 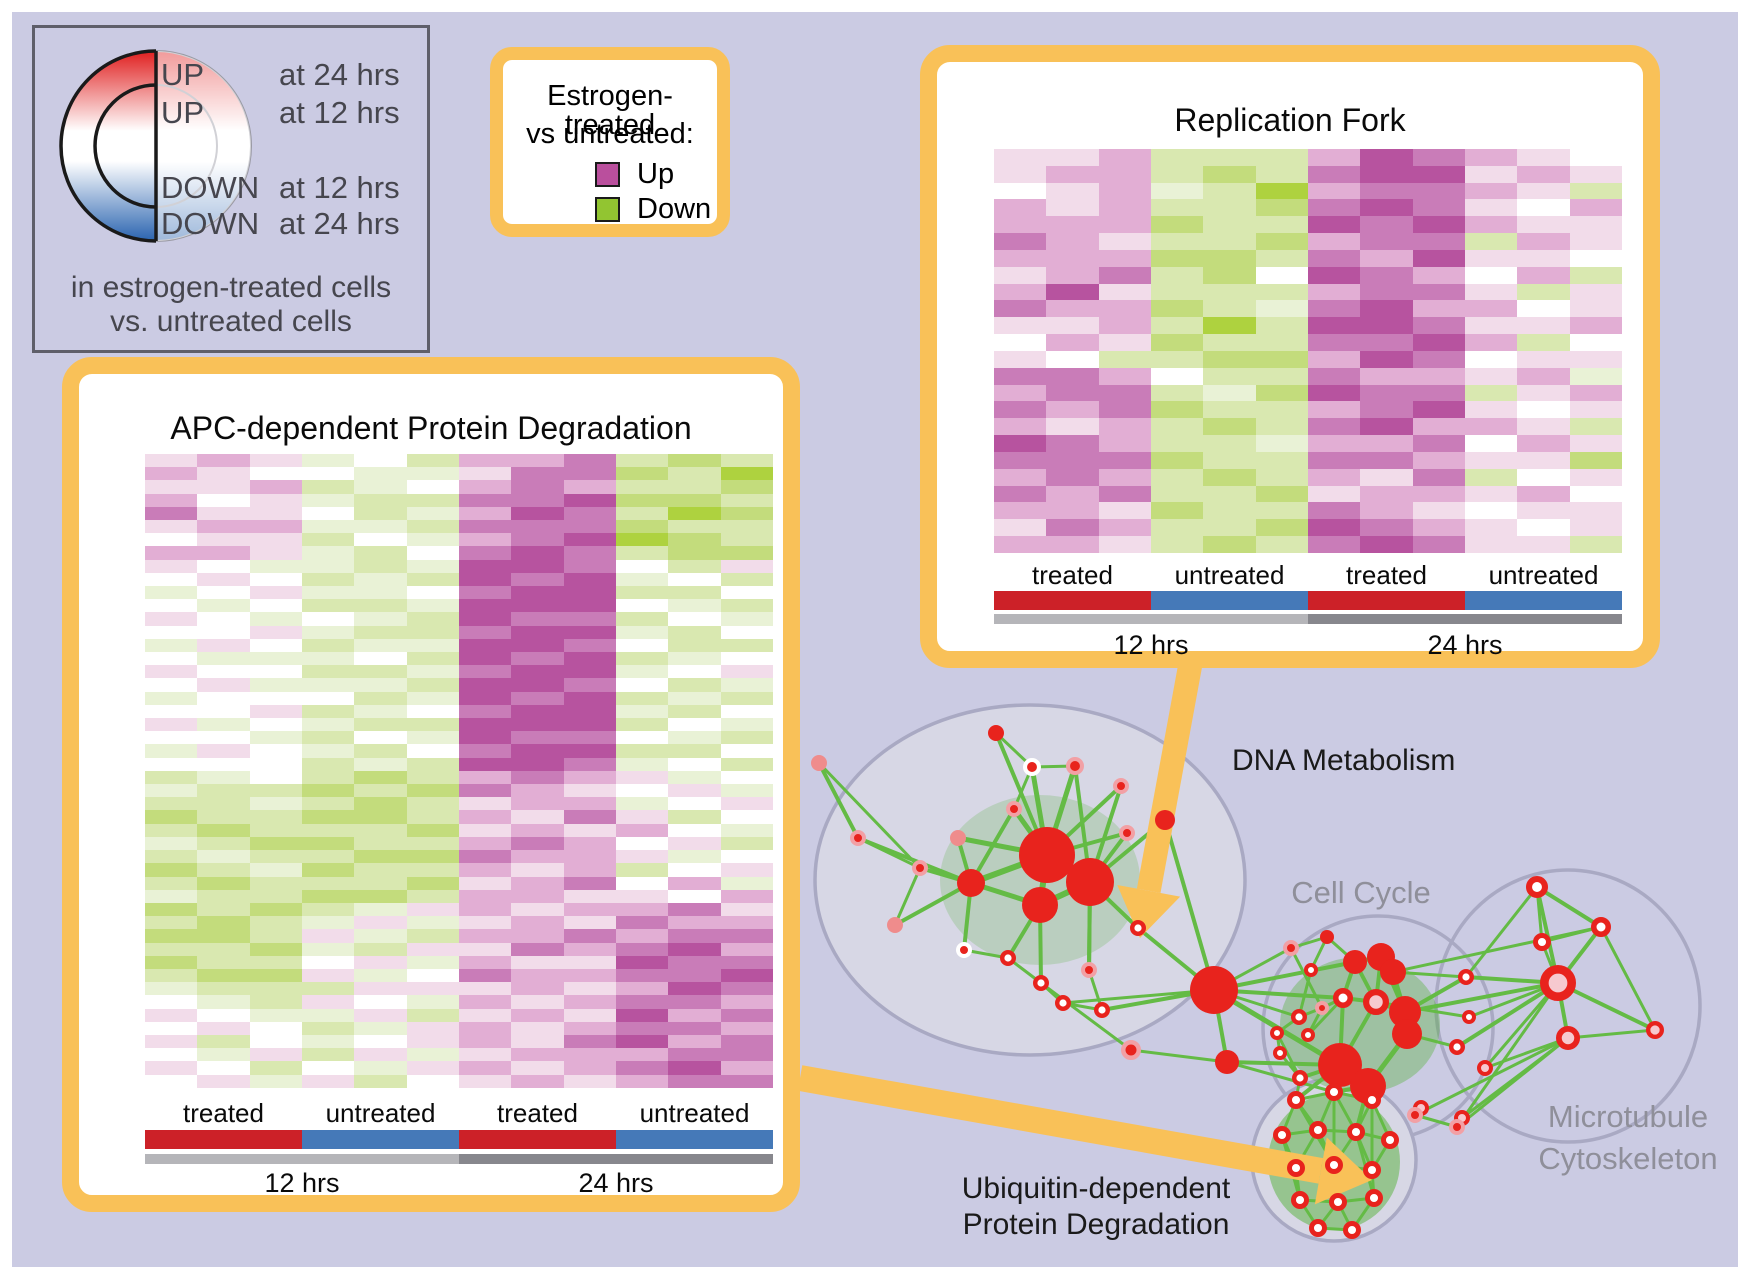 What do you see at coordinates (616, 1183) in the screenshot?
I see `time-label: 24 hrs` at bounding box center [616, 1183].